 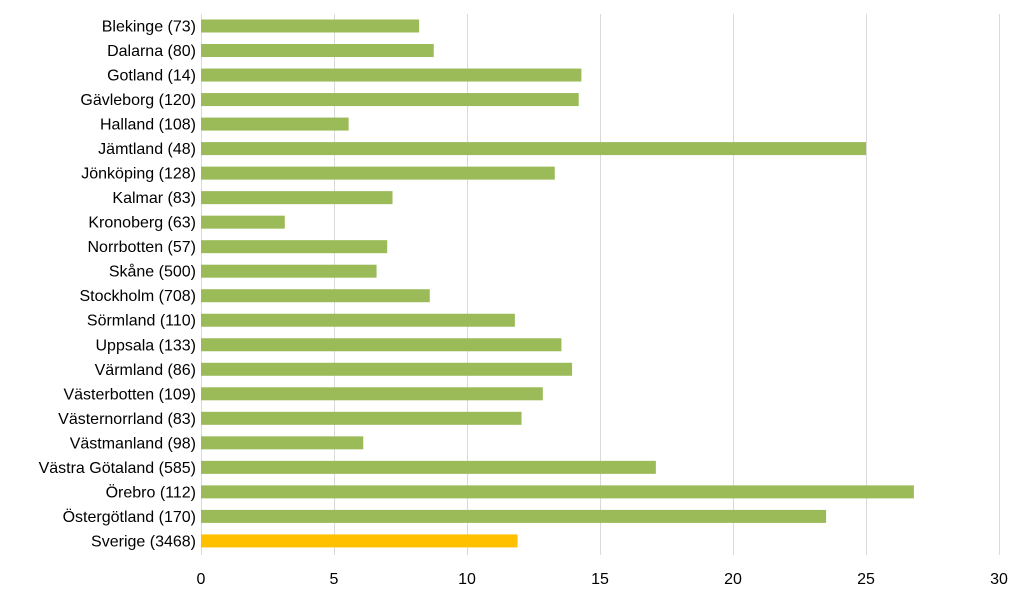 What do you see at coordinates (142, 223) in the screenshot?
I see `category-label: Kronoberg (63)` at bounding box center [142, 223].